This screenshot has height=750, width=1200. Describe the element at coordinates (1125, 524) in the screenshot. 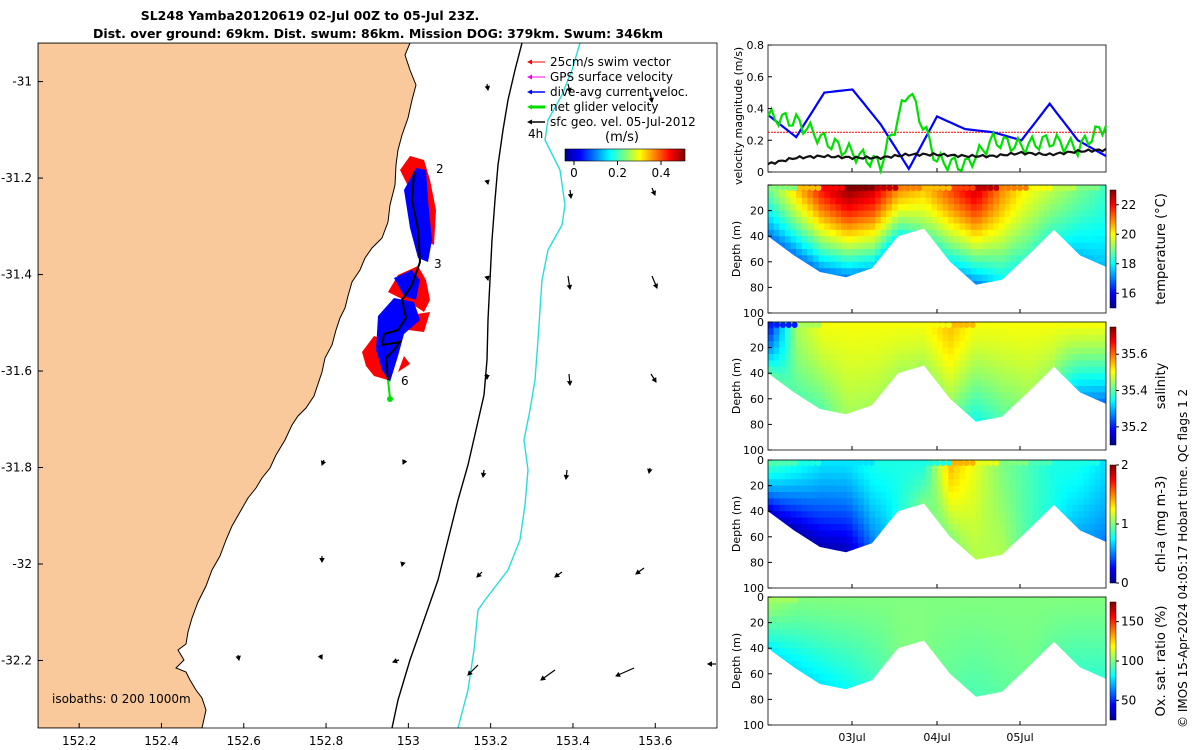

I see `colorbar-tick-label: 1` at that location.